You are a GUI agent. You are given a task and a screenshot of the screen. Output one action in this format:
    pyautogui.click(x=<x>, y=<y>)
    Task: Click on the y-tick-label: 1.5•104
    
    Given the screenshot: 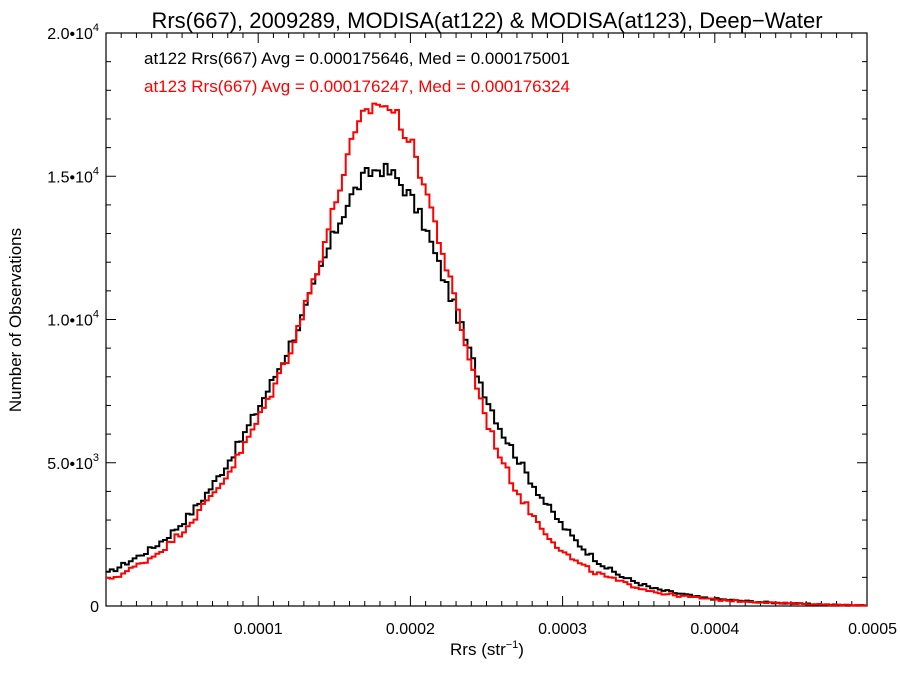 What is the action you would take?
    pyautogui.click(x=73, y=175)
    